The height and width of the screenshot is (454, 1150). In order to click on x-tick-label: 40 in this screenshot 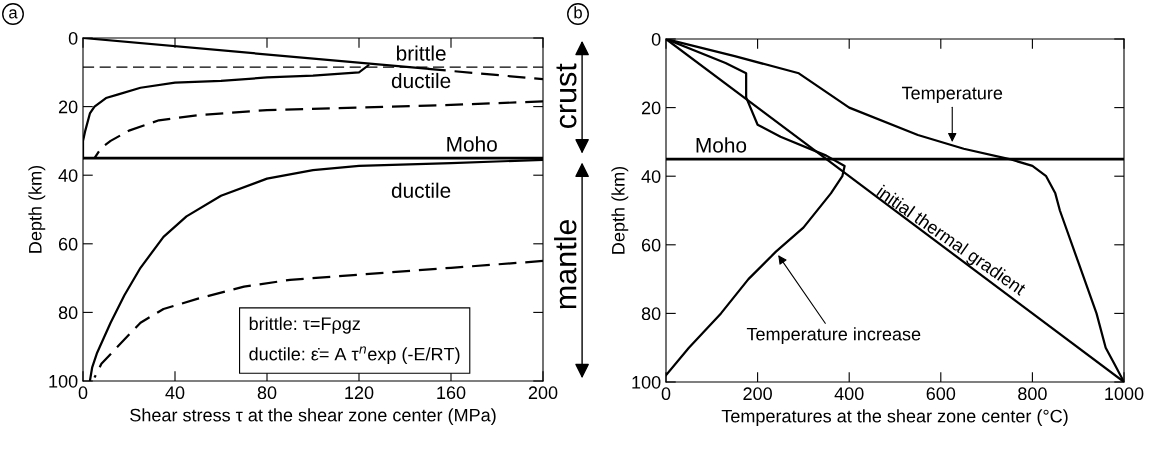, I will do `click(175, 393)`.